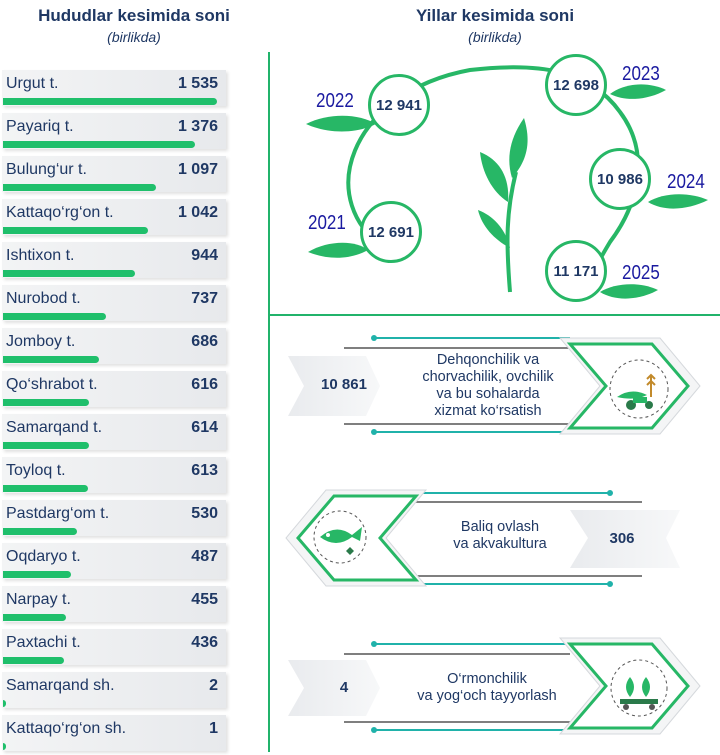  I want to click on sector-1-label-line: Dehqonchilik va, so click(488, 360).